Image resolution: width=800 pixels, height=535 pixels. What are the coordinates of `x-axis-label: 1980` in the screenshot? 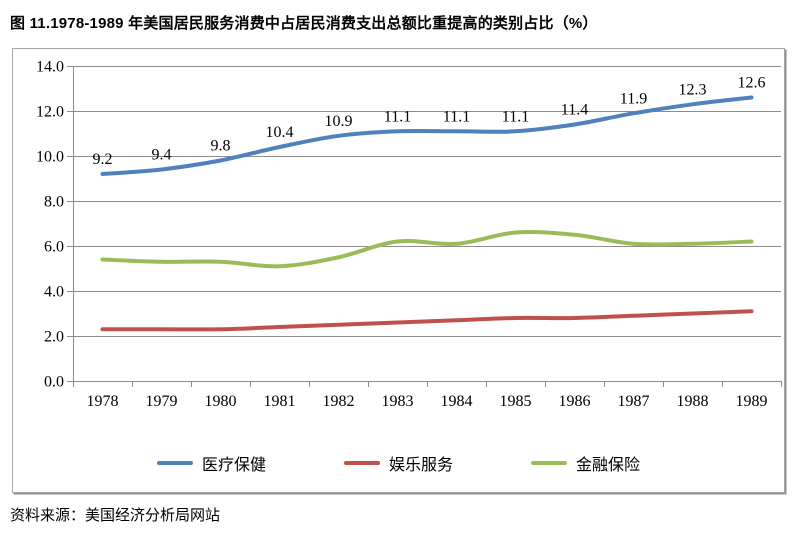 It's located at (221, 401).